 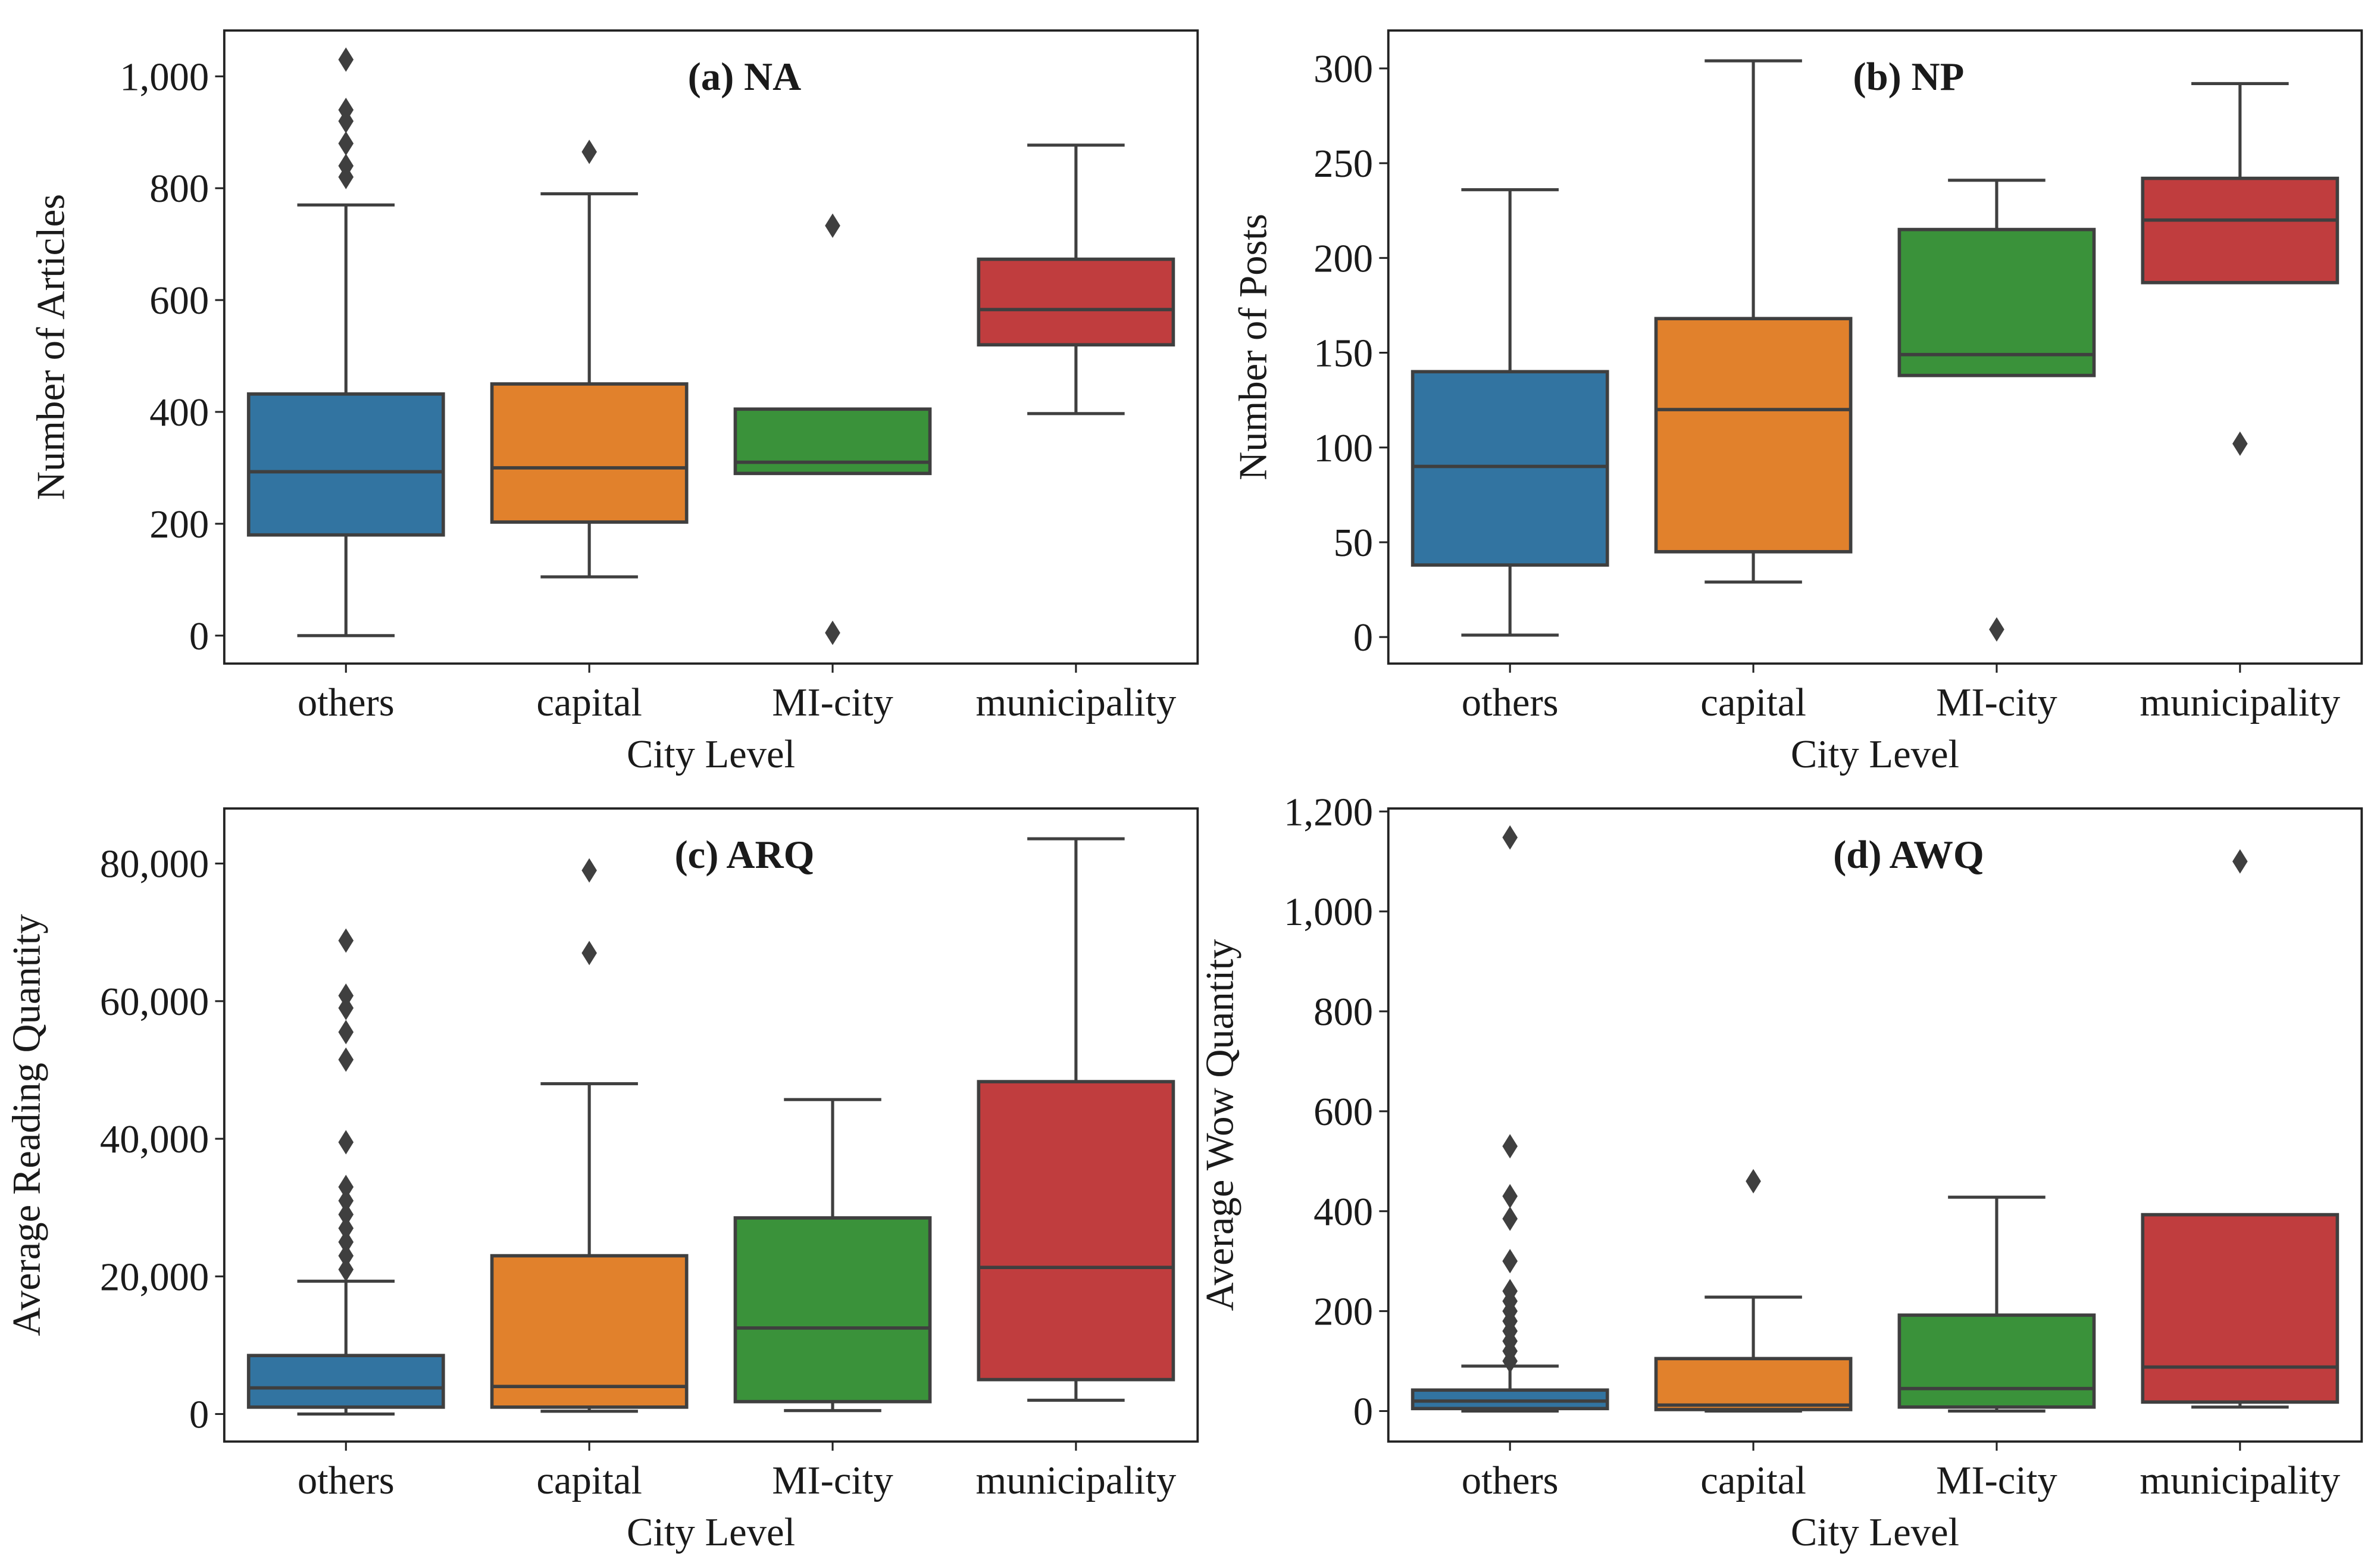 I want to click on y-tick-label: 50, so click(x=1353, y=543).